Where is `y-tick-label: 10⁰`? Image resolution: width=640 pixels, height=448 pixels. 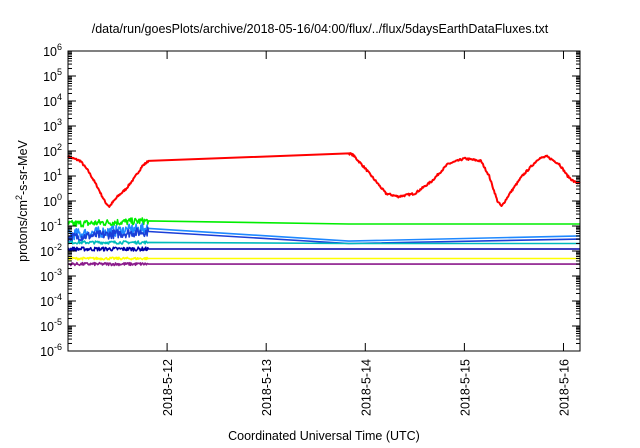 y-tick-label: 10⁰ is located at coordinates (52, 200).